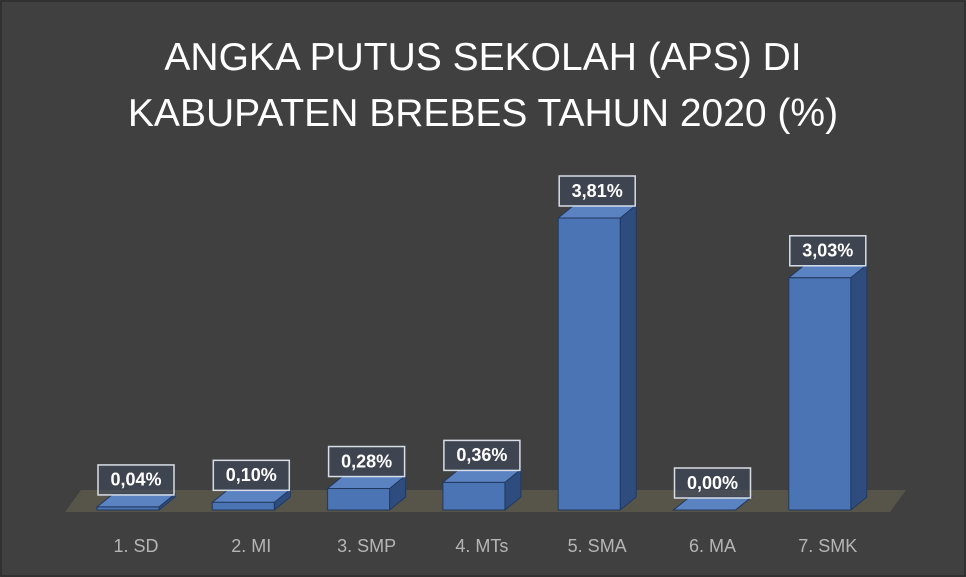 The width and height of the screenshot is (966, 577). Describe the element at coordinates (597, 546) in the screenshot. I see `x-tick-label: 5. SMA` at that location.